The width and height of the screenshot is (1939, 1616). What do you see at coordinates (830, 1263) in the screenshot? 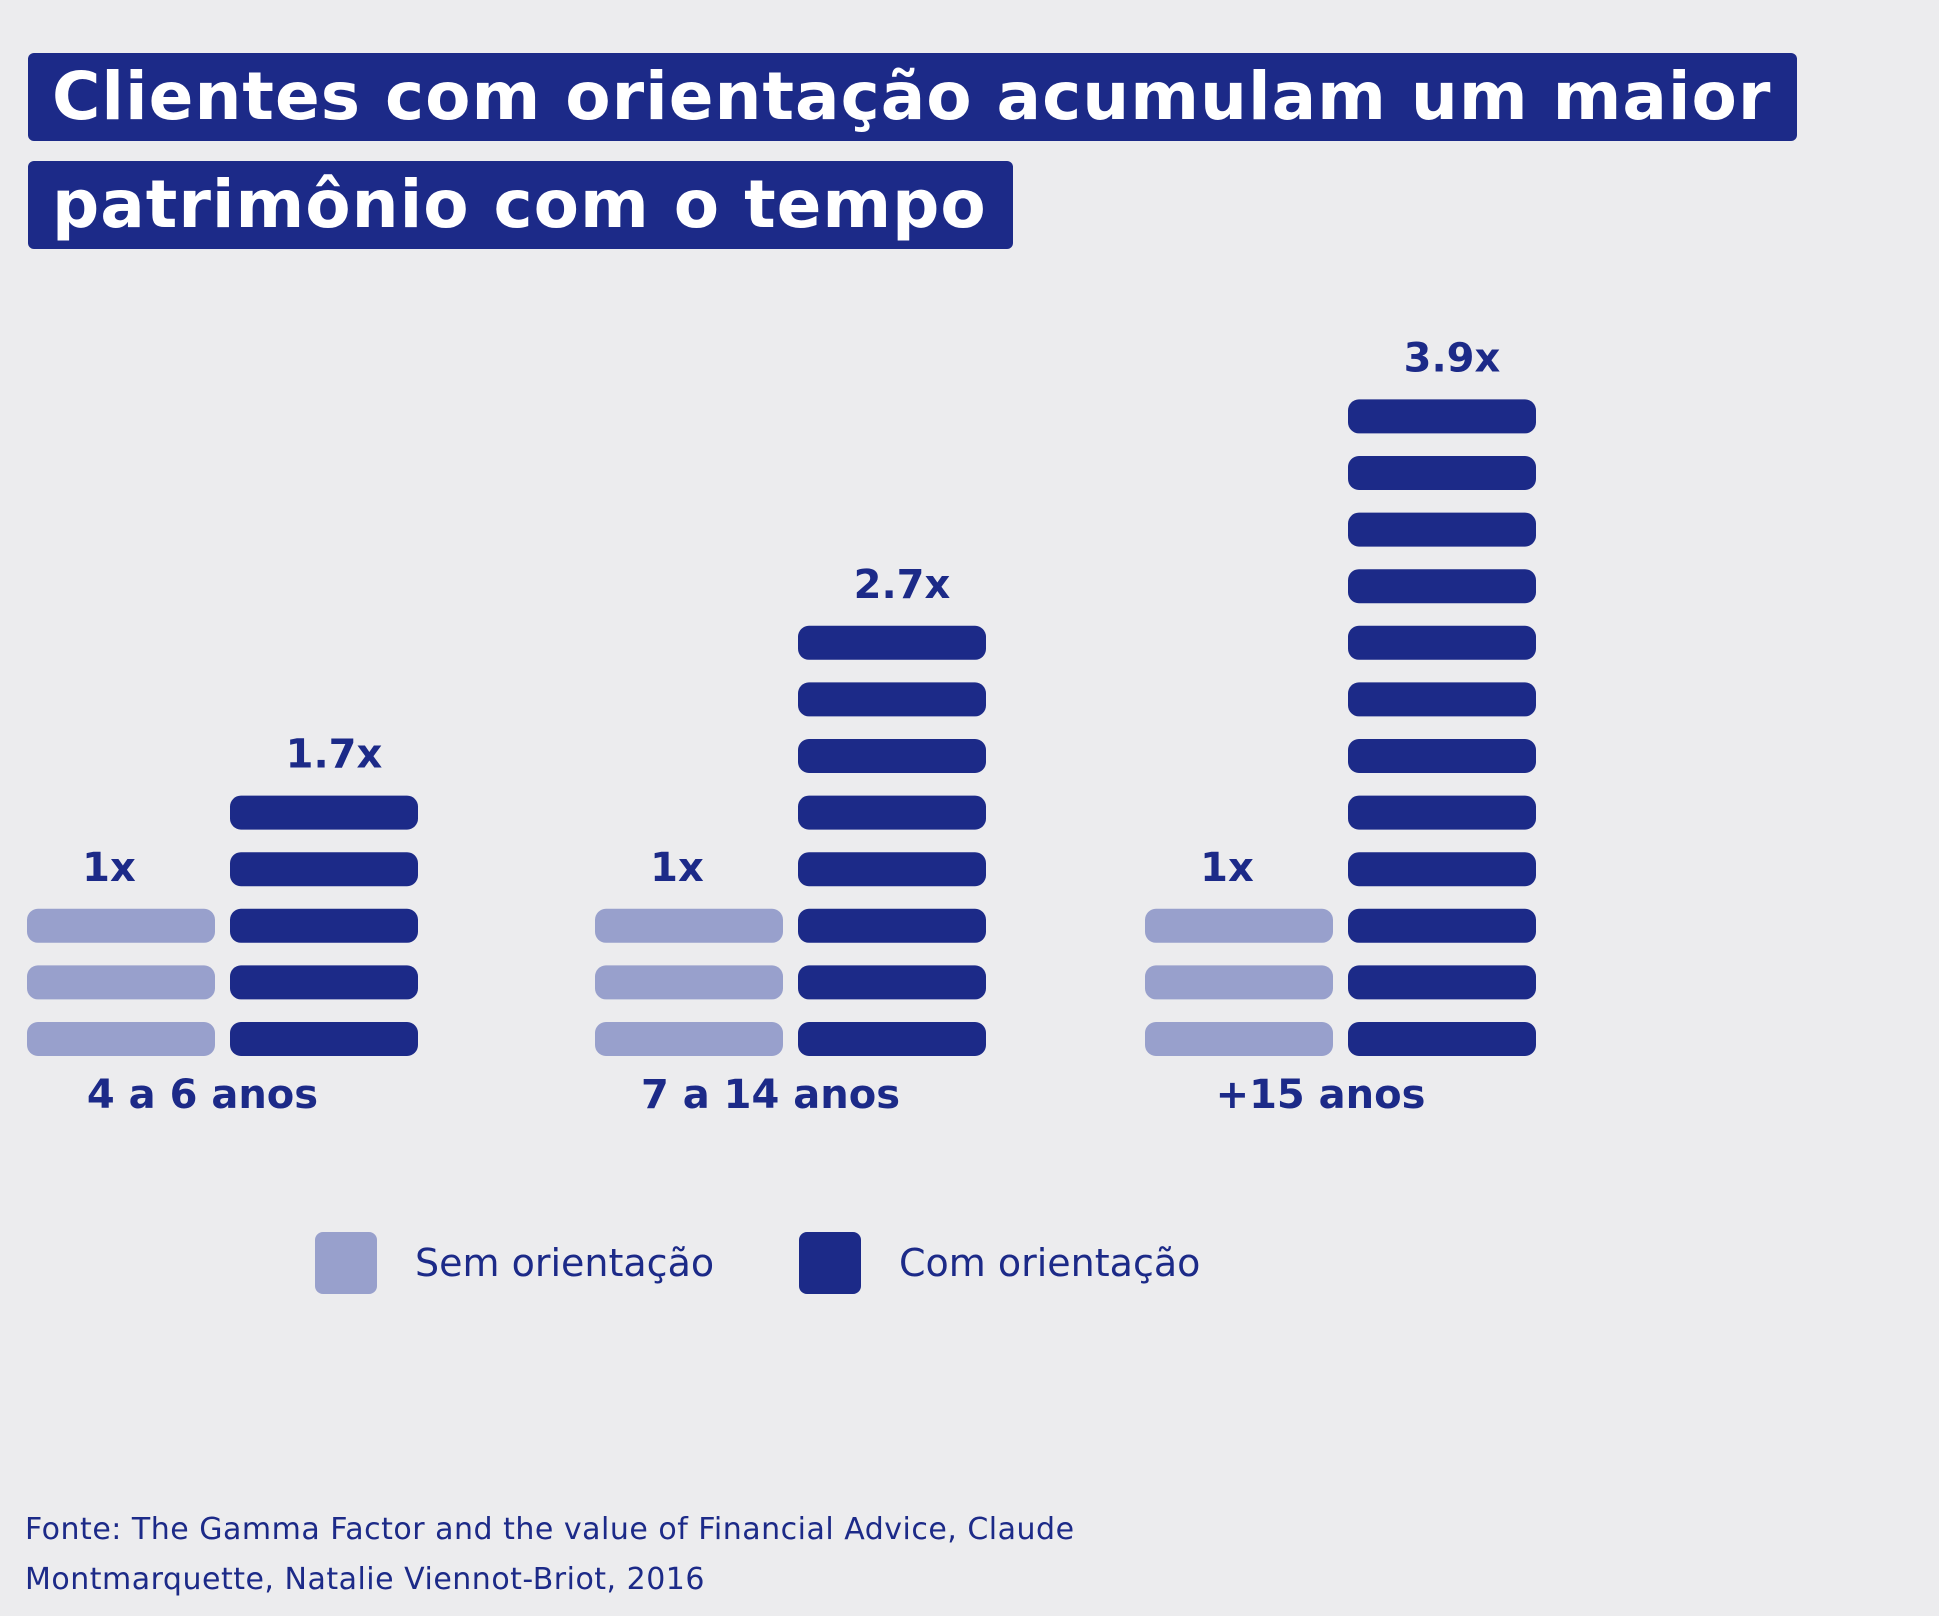
I see `legend-swatch-com-orientacao` at bounding box center [830, 1263].